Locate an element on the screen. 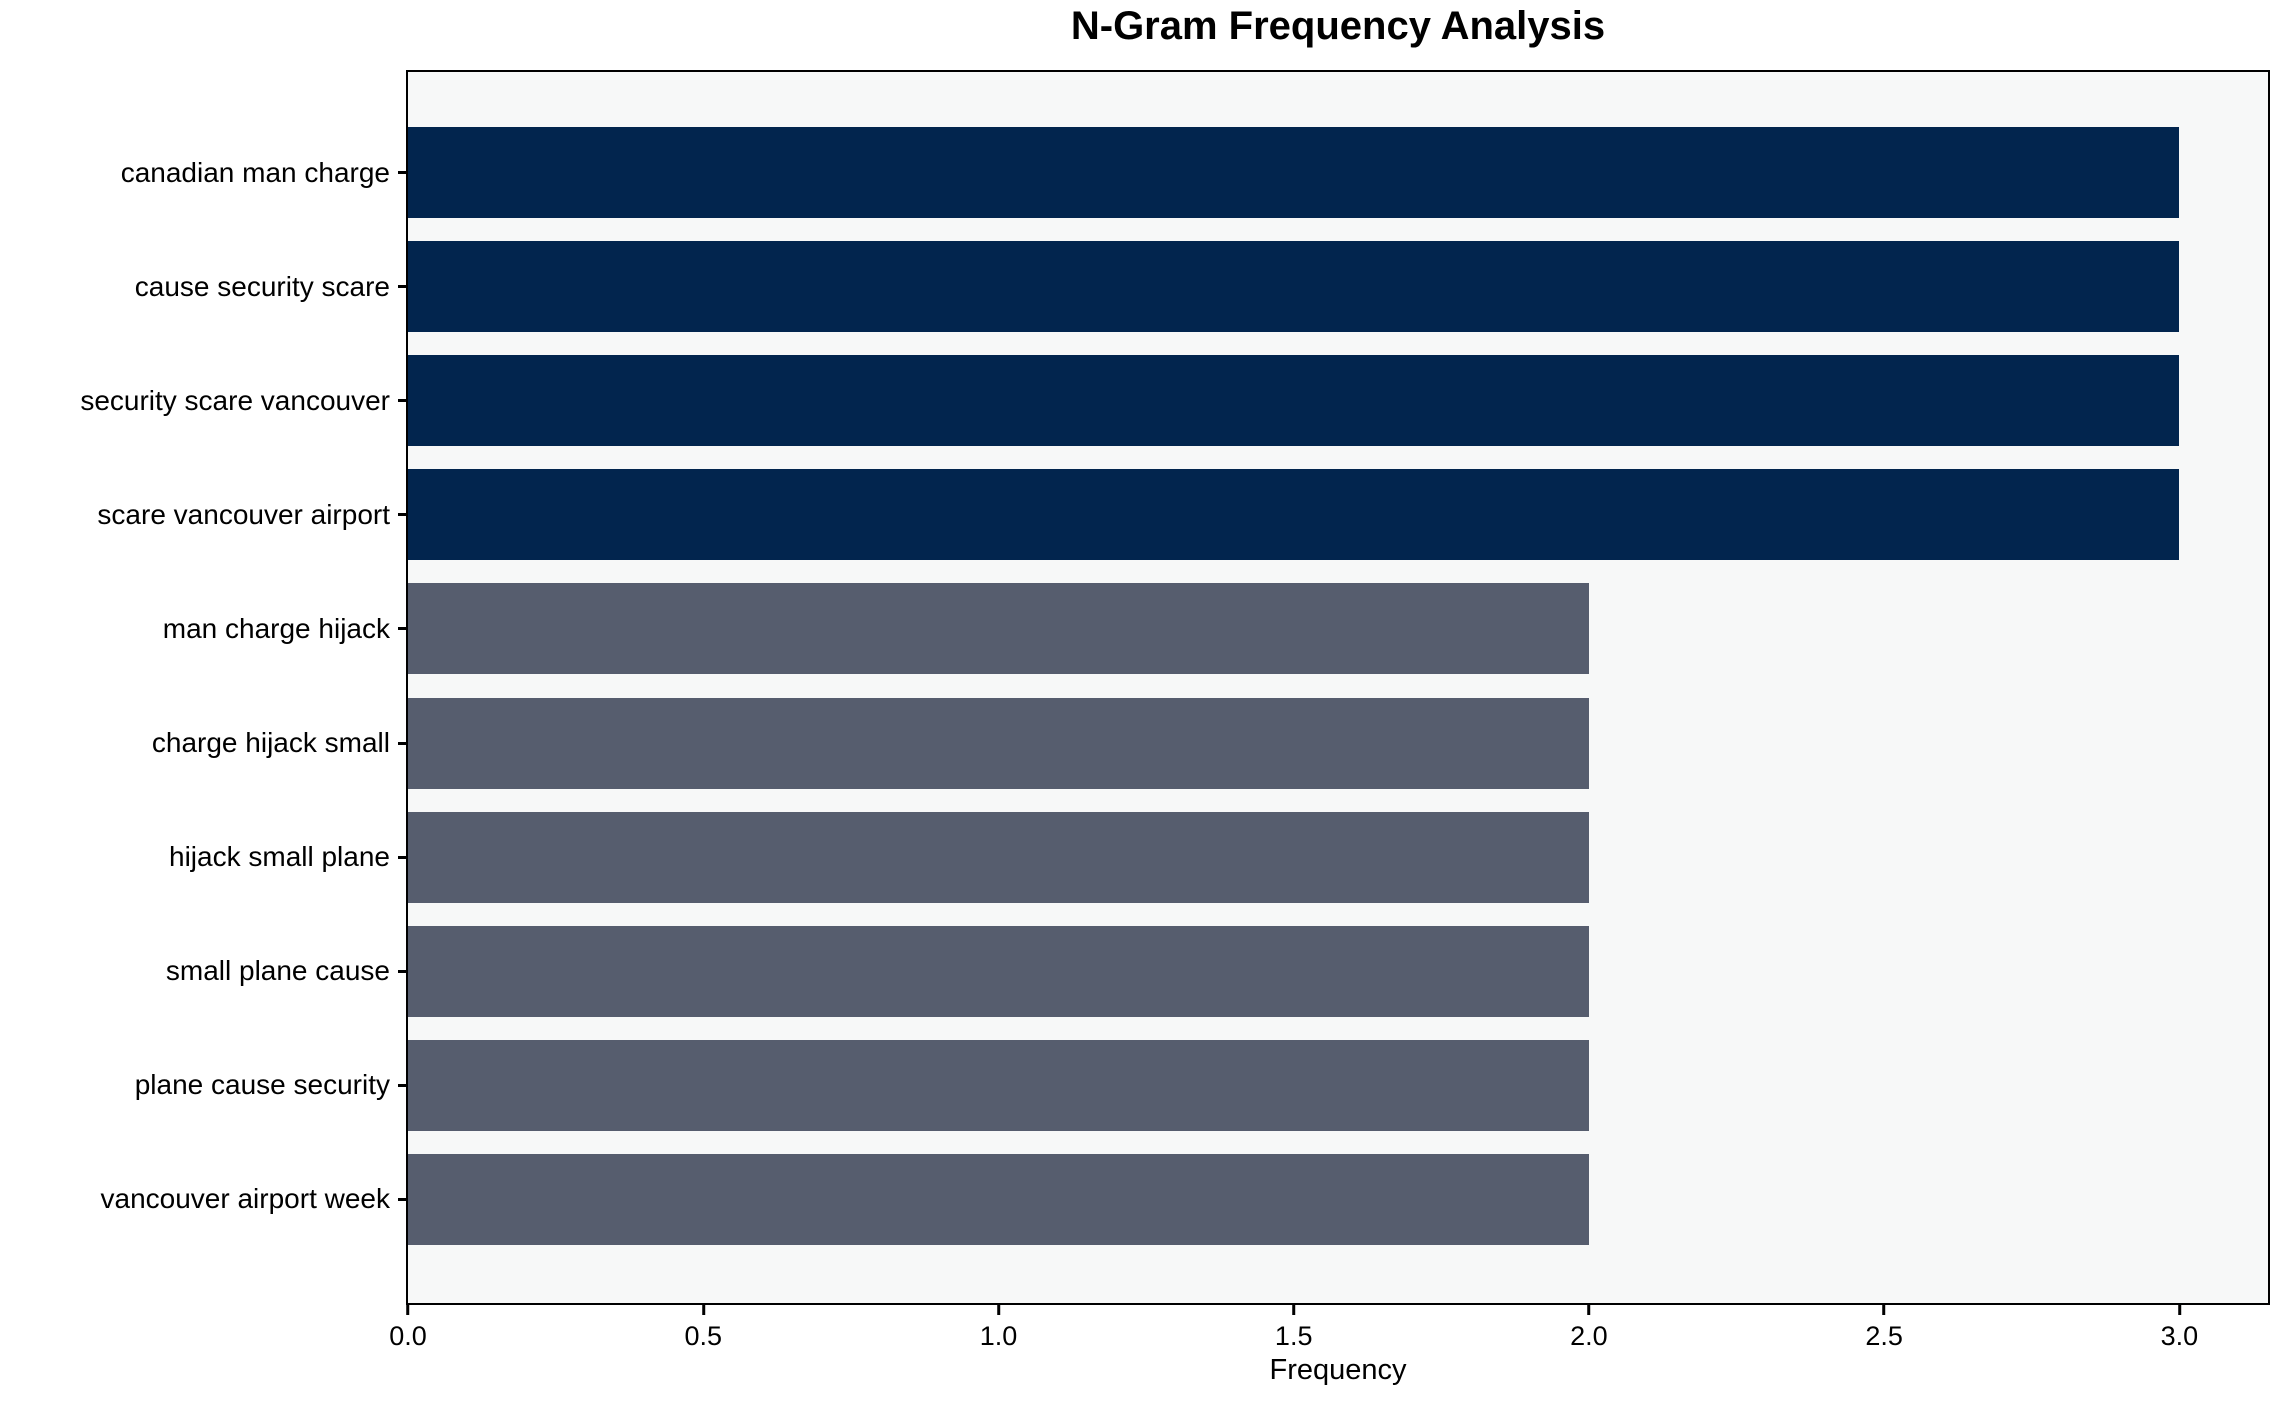 This screenshot has width=2288, height=1414. y-tick-row: cause security scare is located at coordinates (204, 286).